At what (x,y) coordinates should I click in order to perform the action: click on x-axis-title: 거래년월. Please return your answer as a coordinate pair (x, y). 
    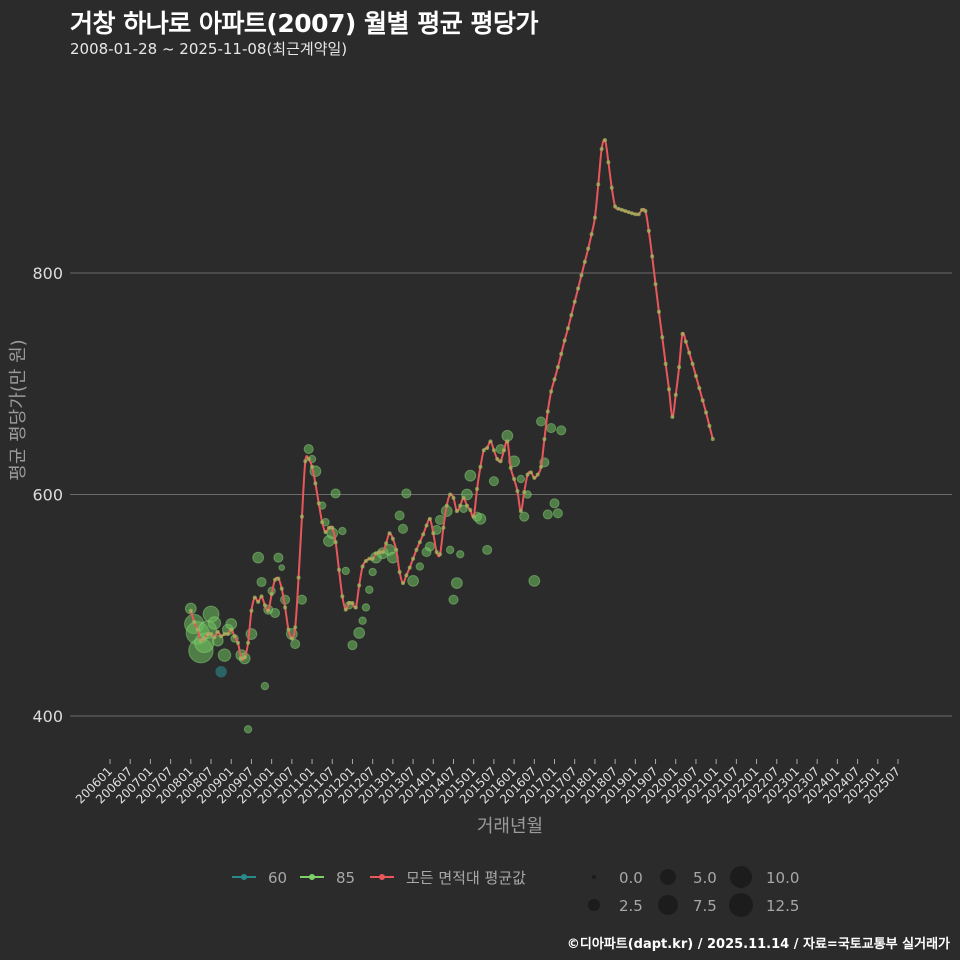
    Looking at the image, I should click on (510, 826).